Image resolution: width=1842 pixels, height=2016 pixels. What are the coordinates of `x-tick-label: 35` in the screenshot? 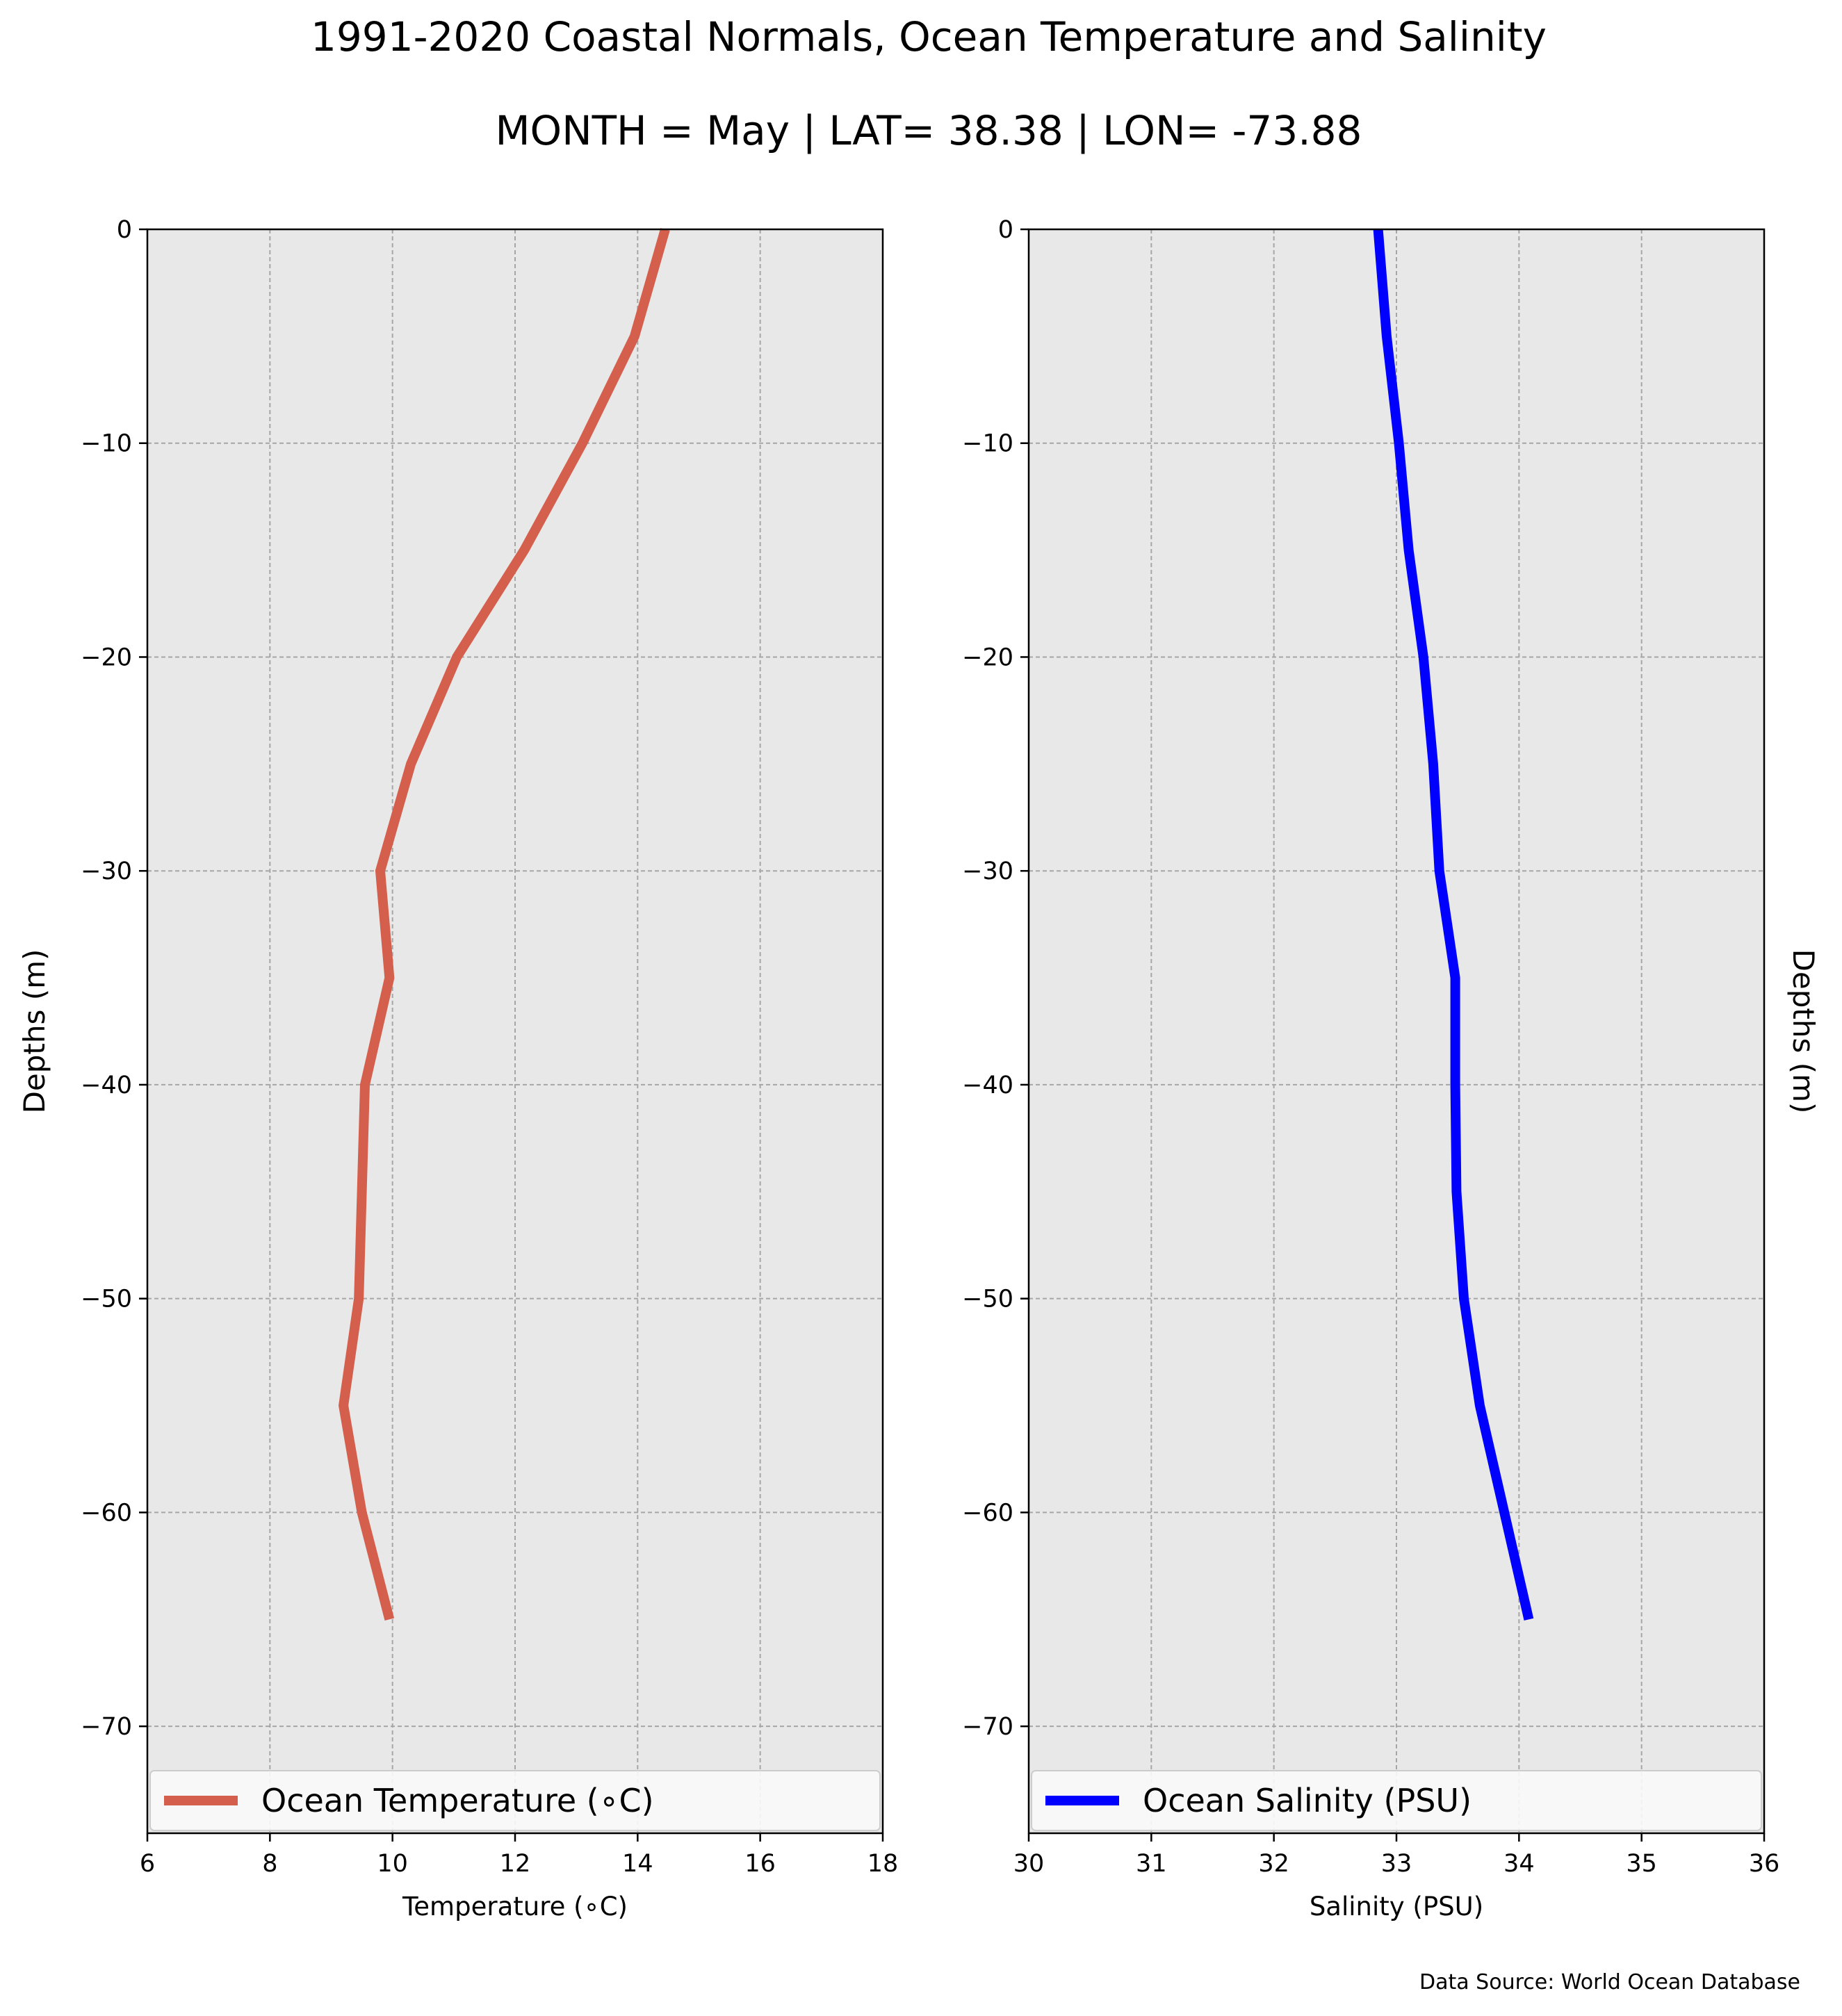 It's located at (1641, 1864).